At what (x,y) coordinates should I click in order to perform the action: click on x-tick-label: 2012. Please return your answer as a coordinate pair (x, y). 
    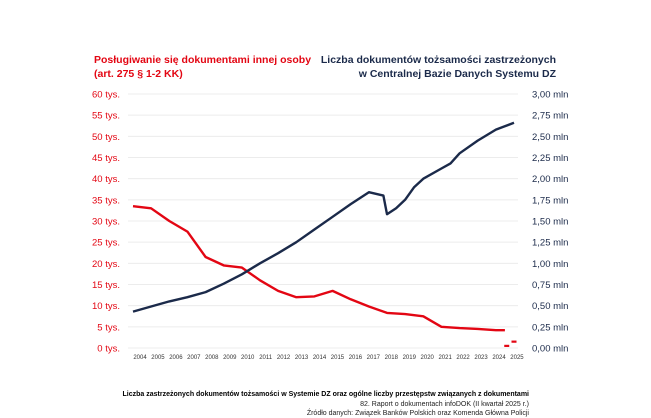
    Looking at the image, I should click on (284, 358).